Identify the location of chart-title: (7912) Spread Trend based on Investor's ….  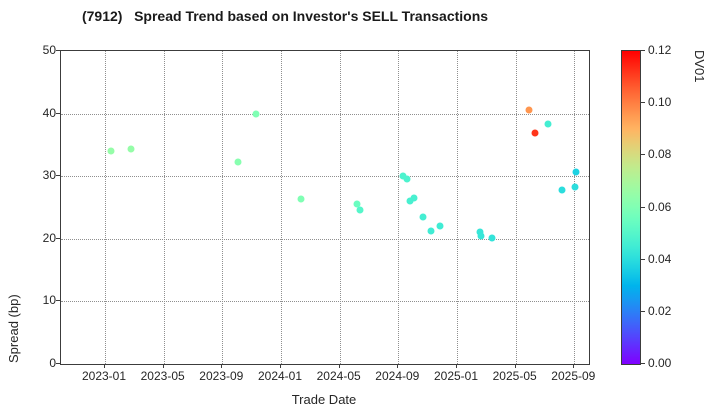
(285, 16).